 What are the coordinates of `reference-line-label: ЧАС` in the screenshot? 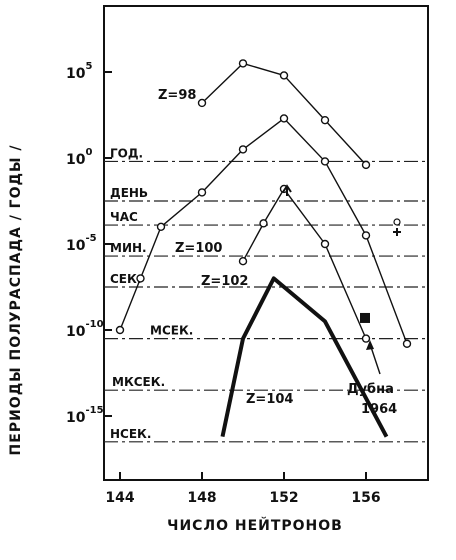 It's located at (124, 217).